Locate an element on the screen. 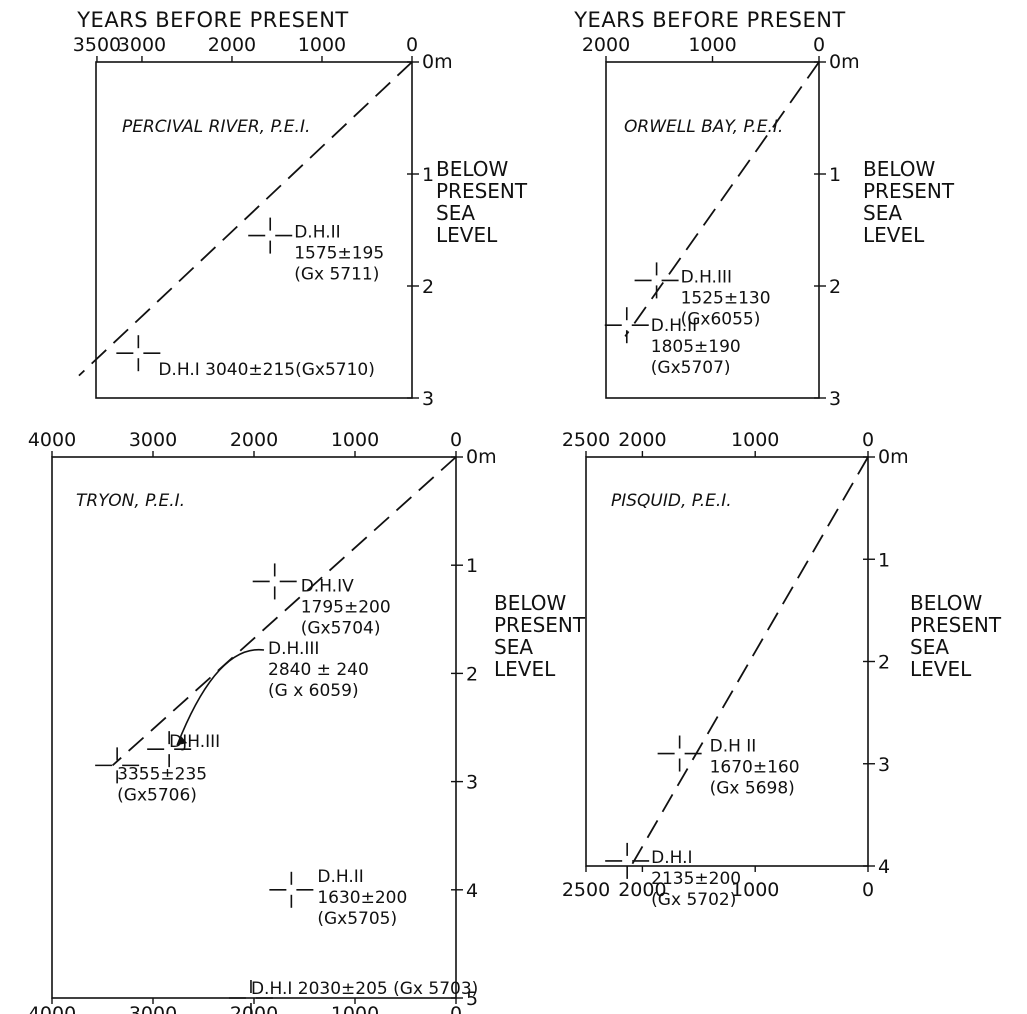 The image size is (1027, 1014). x-tick-label-bottom: 2500 is located at coordinates (586, 890).